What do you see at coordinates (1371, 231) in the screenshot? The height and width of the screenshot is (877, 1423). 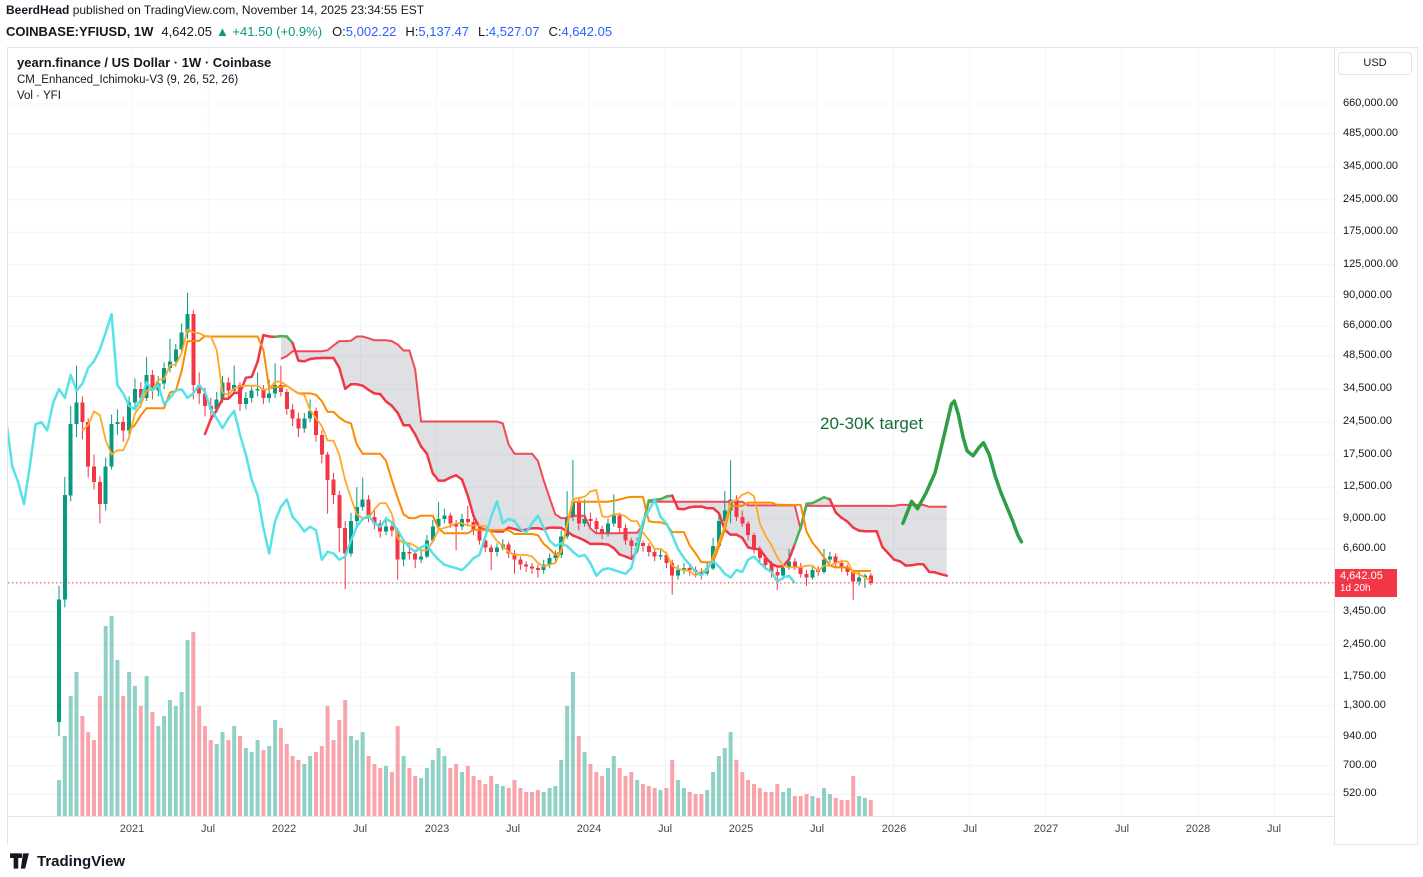 I see `price-tick-label: 175,000.00` at bounding box center [1371, 231].